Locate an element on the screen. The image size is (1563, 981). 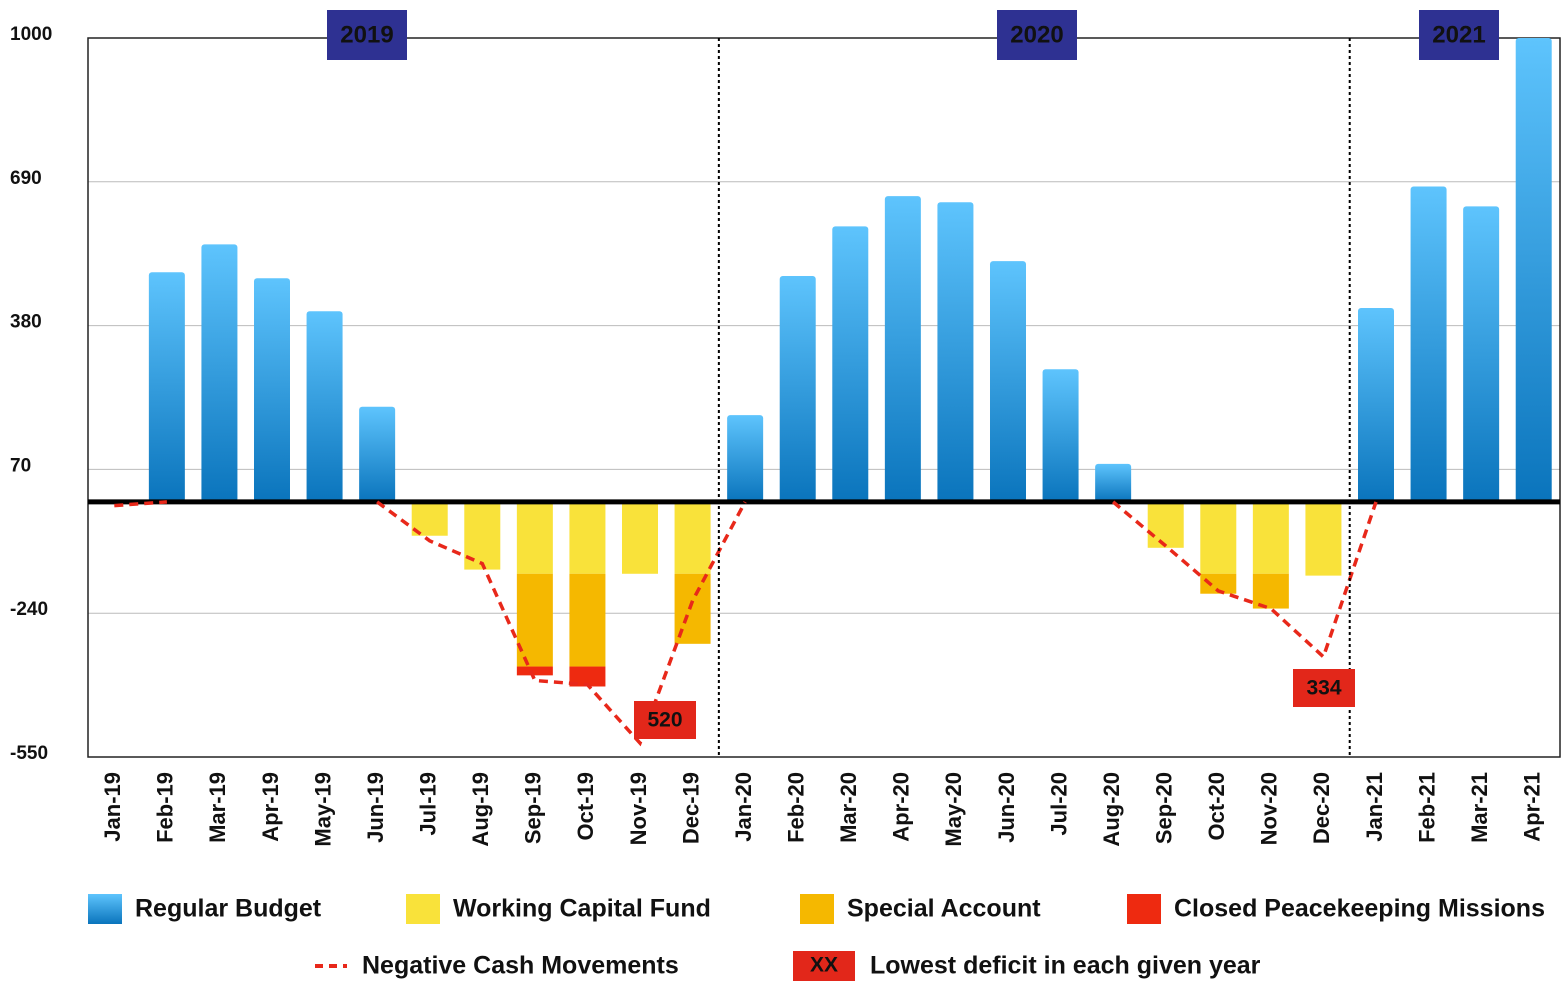
y-tick-label: 380 is located at coordinates (26, 322).